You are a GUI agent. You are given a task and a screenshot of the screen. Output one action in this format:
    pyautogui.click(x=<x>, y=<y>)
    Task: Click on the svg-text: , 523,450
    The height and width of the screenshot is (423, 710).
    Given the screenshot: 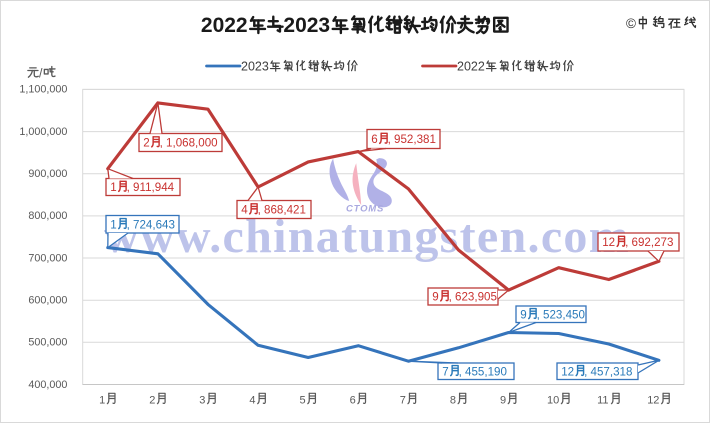 What is the action you would take?
    pyautogui.click(x=561, y=314)
    